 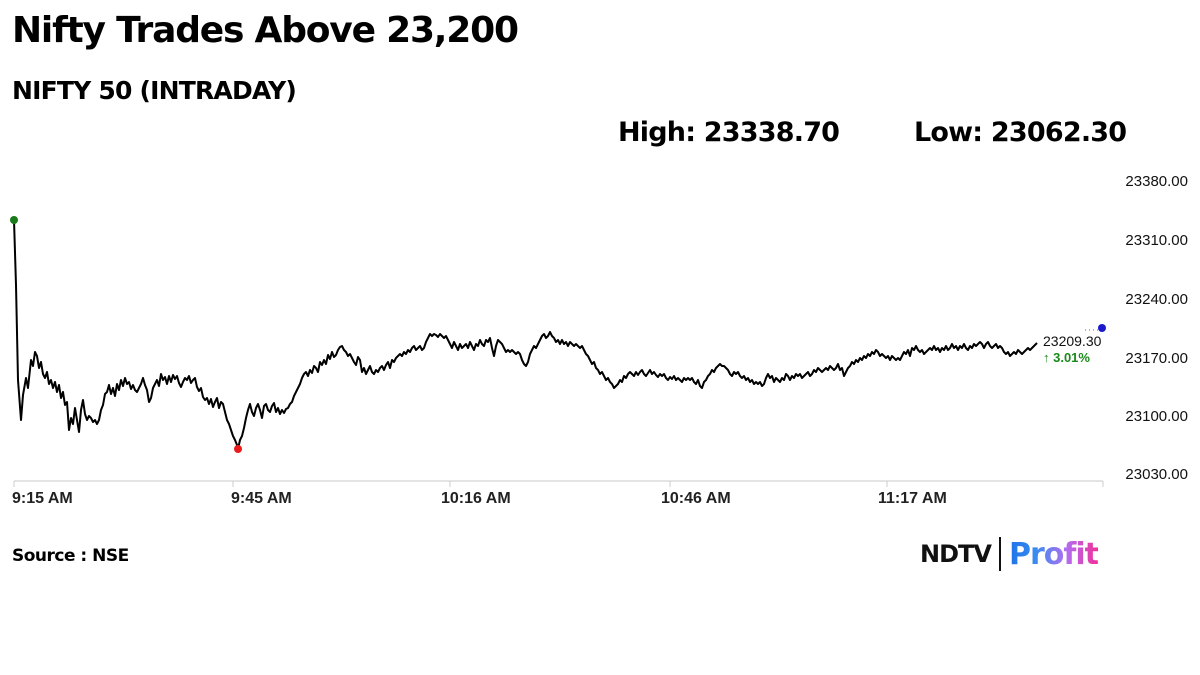 I want to click on low-marker, so click(x=238, y=449).